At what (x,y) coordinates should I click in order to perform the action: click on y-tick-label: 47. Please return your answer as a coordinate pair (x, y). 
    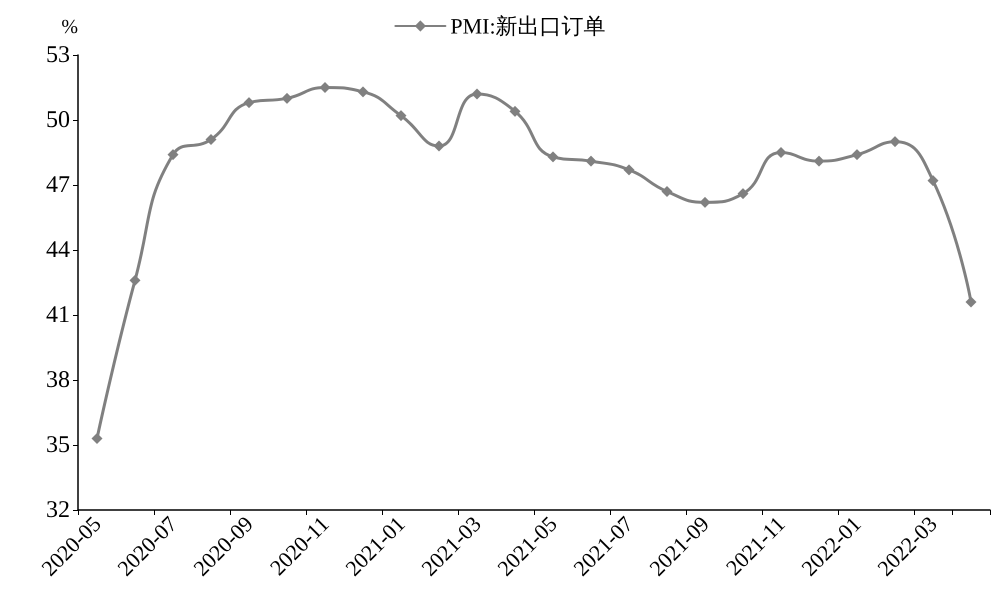
    Looking at the image, I should click on (58, 185).